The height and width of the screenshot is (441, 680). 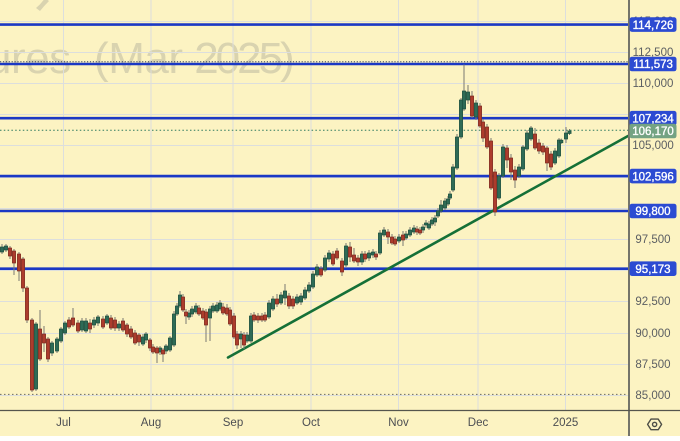 What do you see at coordinates (566, 423) in the screenshot?
I see `svg-text: 2025` at bounding box center [566, 423].